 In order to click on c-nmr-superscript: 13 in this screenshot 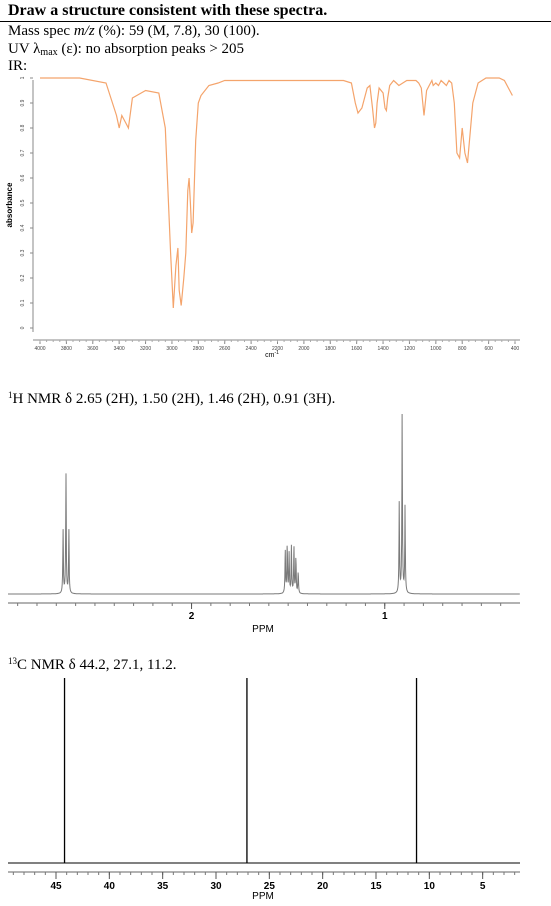, I will do `click(12, 661)`.